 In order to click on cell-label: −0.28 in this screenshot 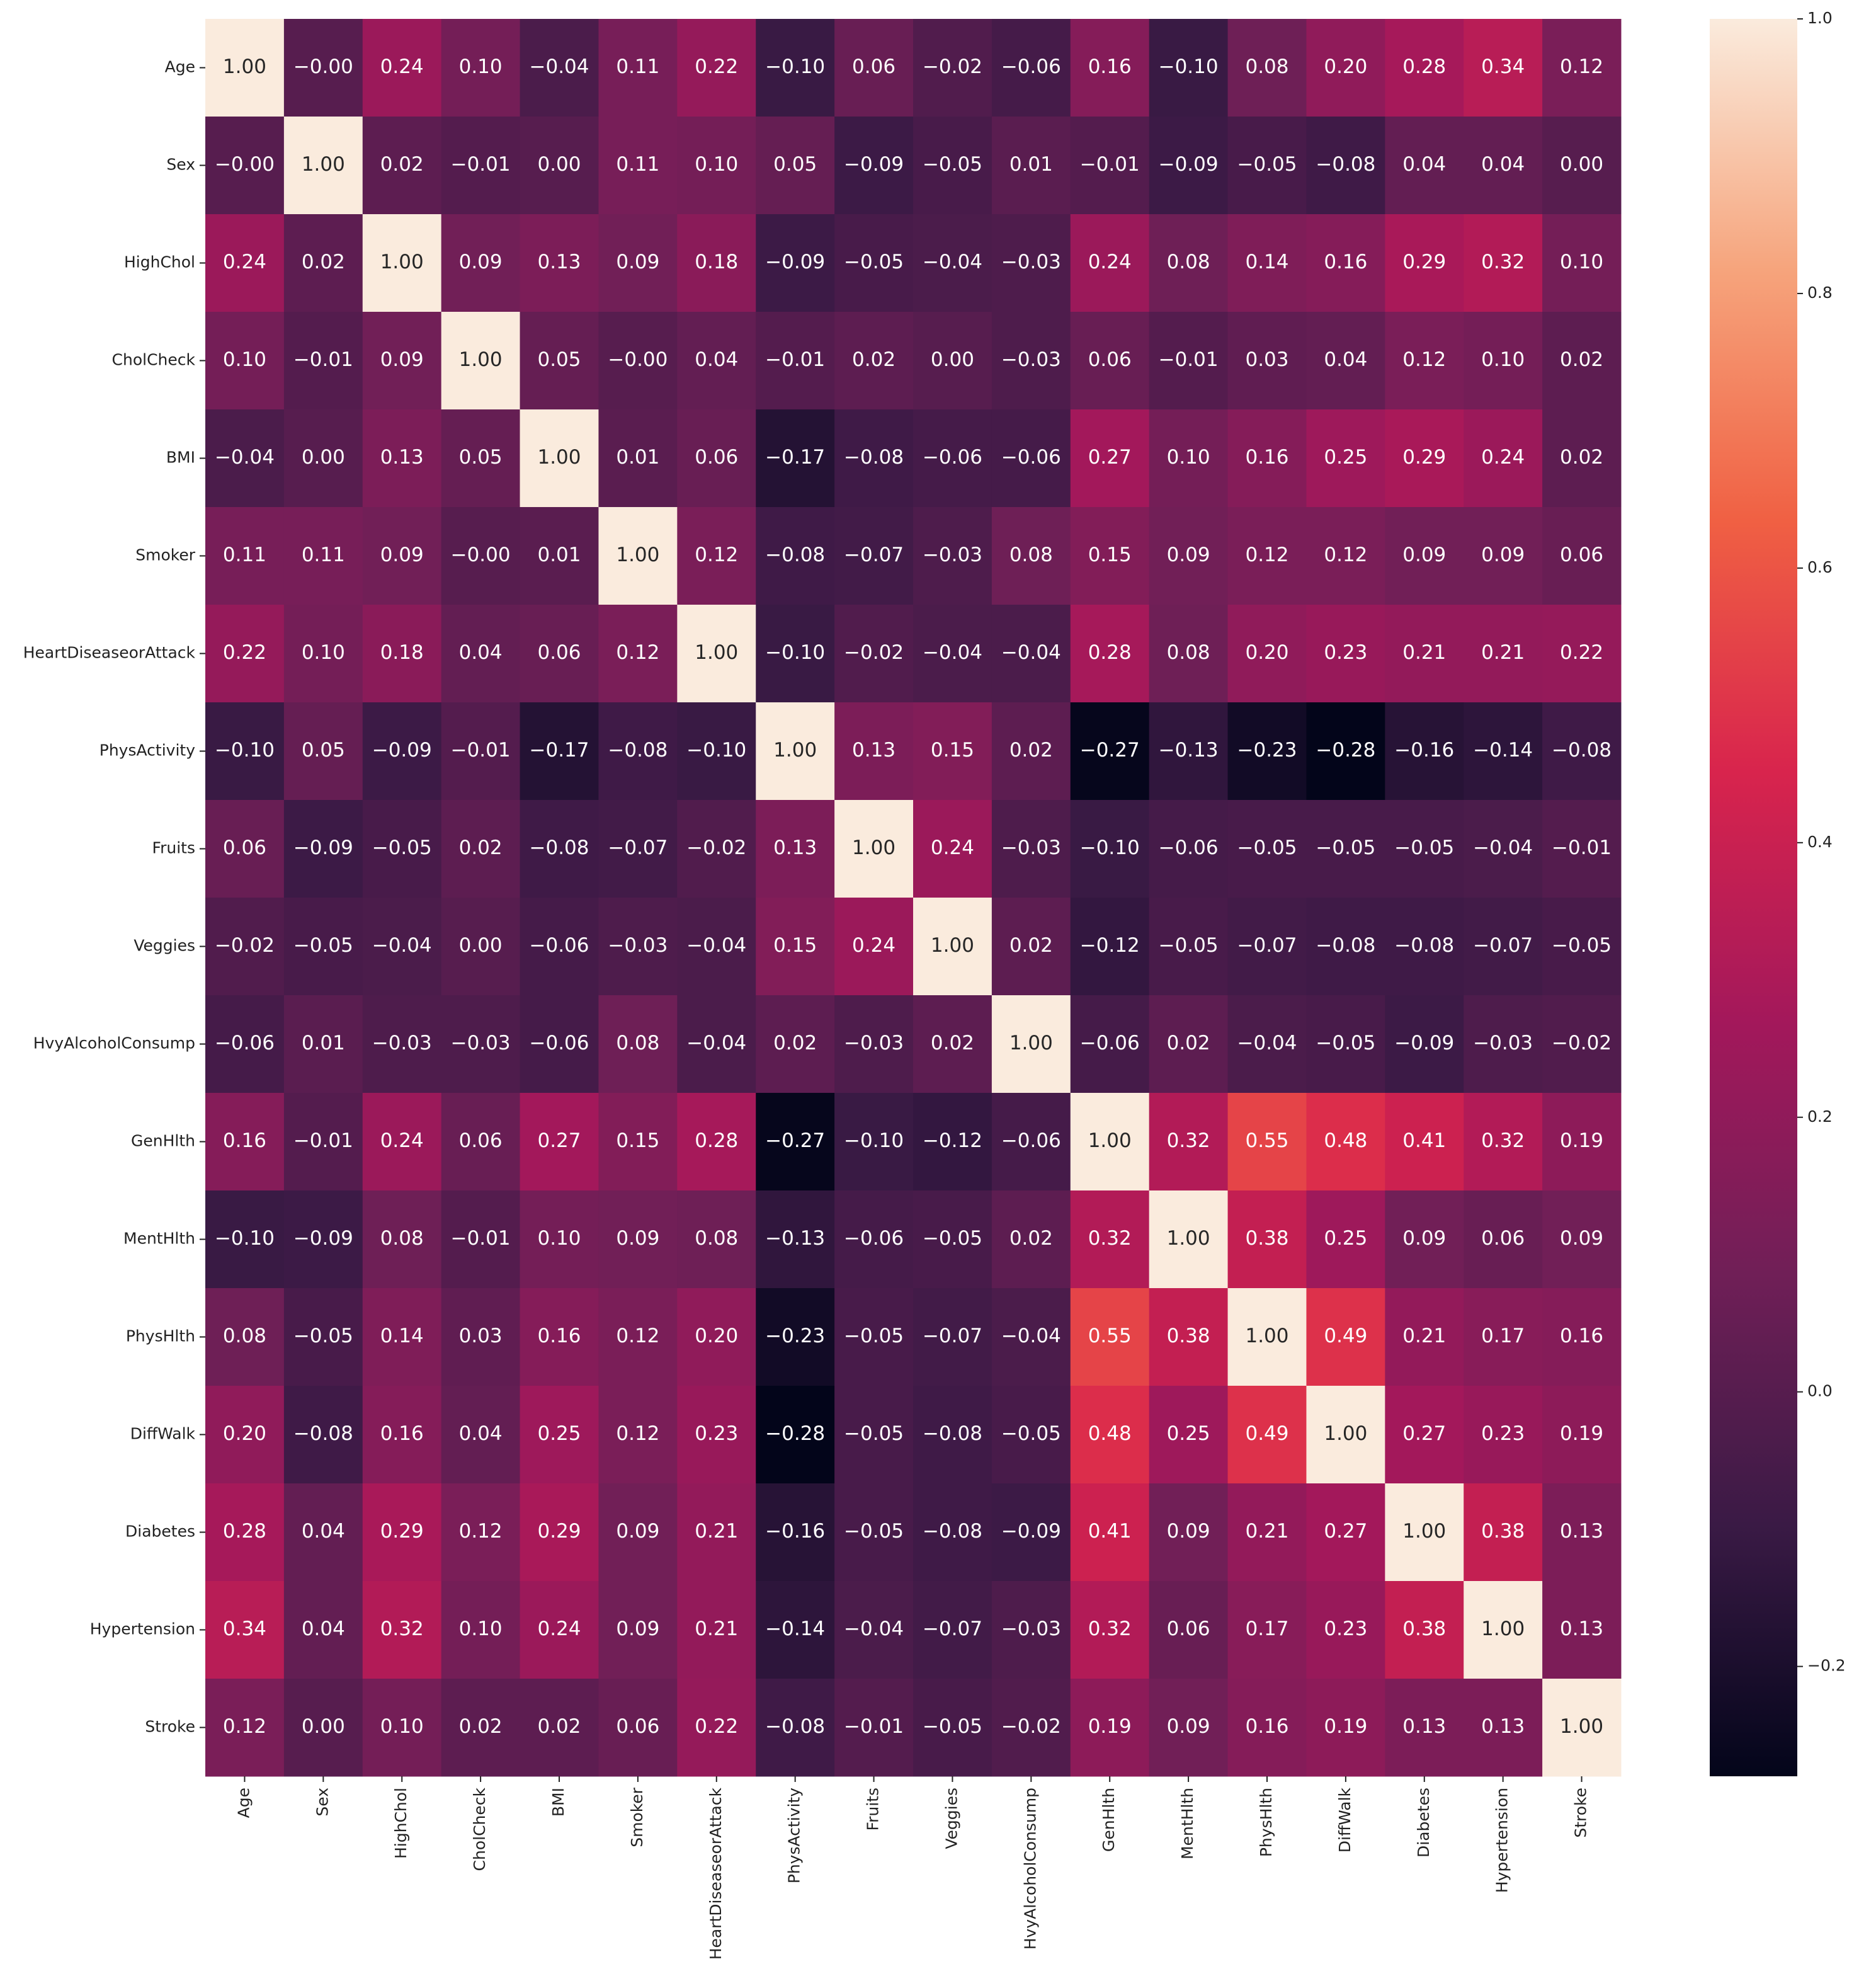, I will do `click(1345, 750)`.